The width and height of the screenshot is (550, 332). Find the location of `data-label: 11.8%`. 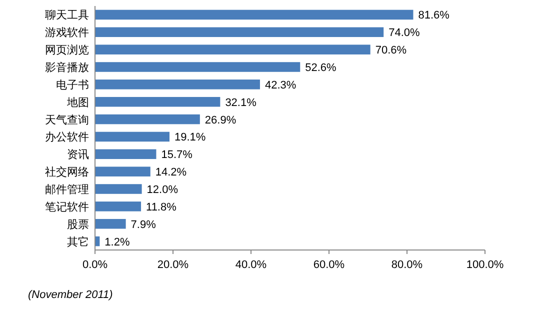

data-label: 11.8% is located at coordinates (161, 207).